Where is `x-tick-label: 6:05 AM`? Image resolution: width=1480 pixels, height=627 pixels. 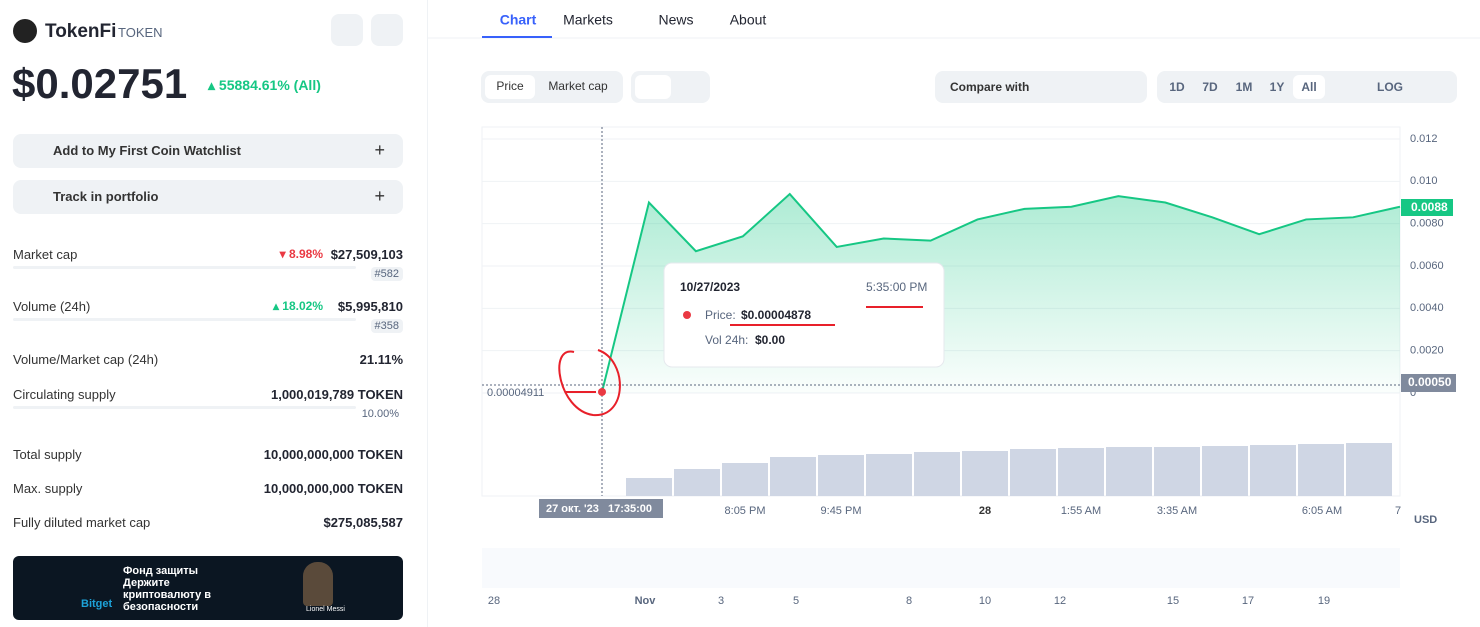
x-tick-label: 6:05 AM is located at coordinates (1322, 511).